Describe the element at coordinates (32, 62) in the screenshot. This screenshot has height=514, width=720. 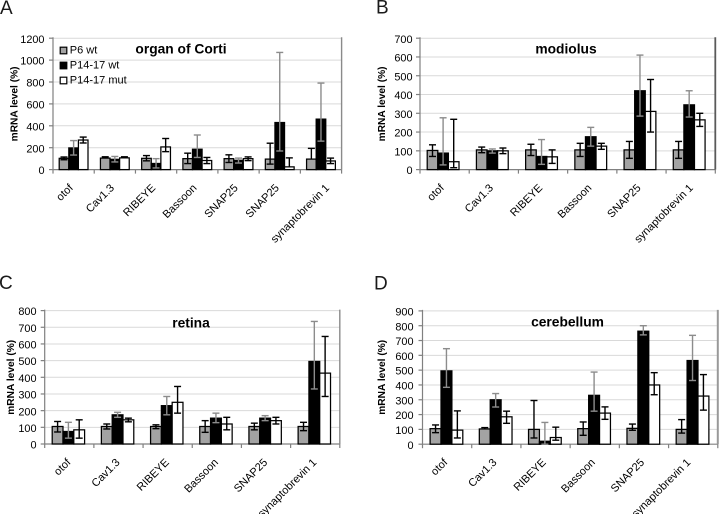
I see `svg-text: 1000` at that location.